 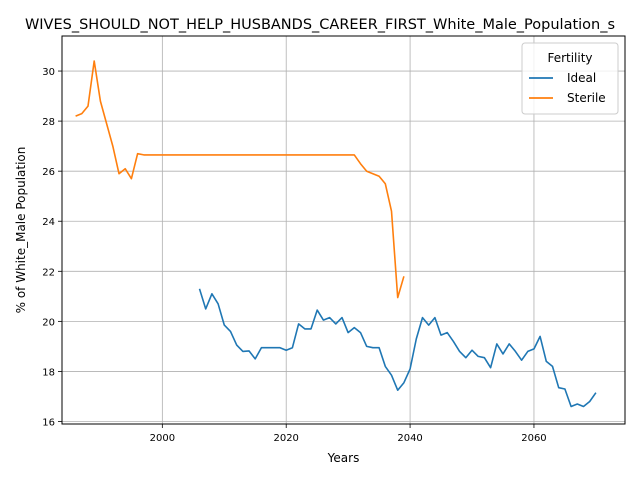 I want to click on y-tick-label: 16, so click(x=48, y=422).